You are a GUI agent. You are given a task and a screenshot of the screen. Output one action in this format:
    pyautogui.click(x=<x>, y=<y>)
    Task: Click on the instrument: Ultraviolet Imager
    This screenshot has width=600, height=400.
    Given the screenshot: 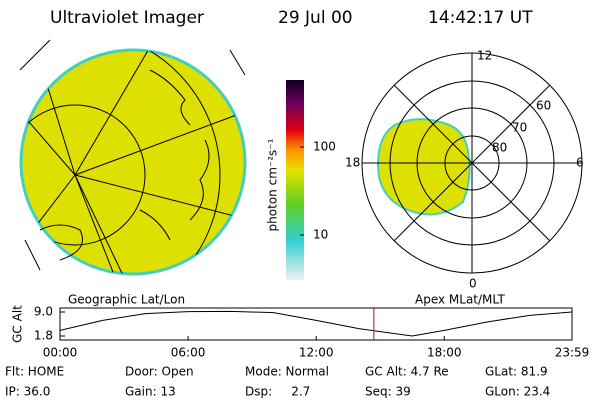 What is the action you would take?
    pyautogui.click(x=127, y=18)
    